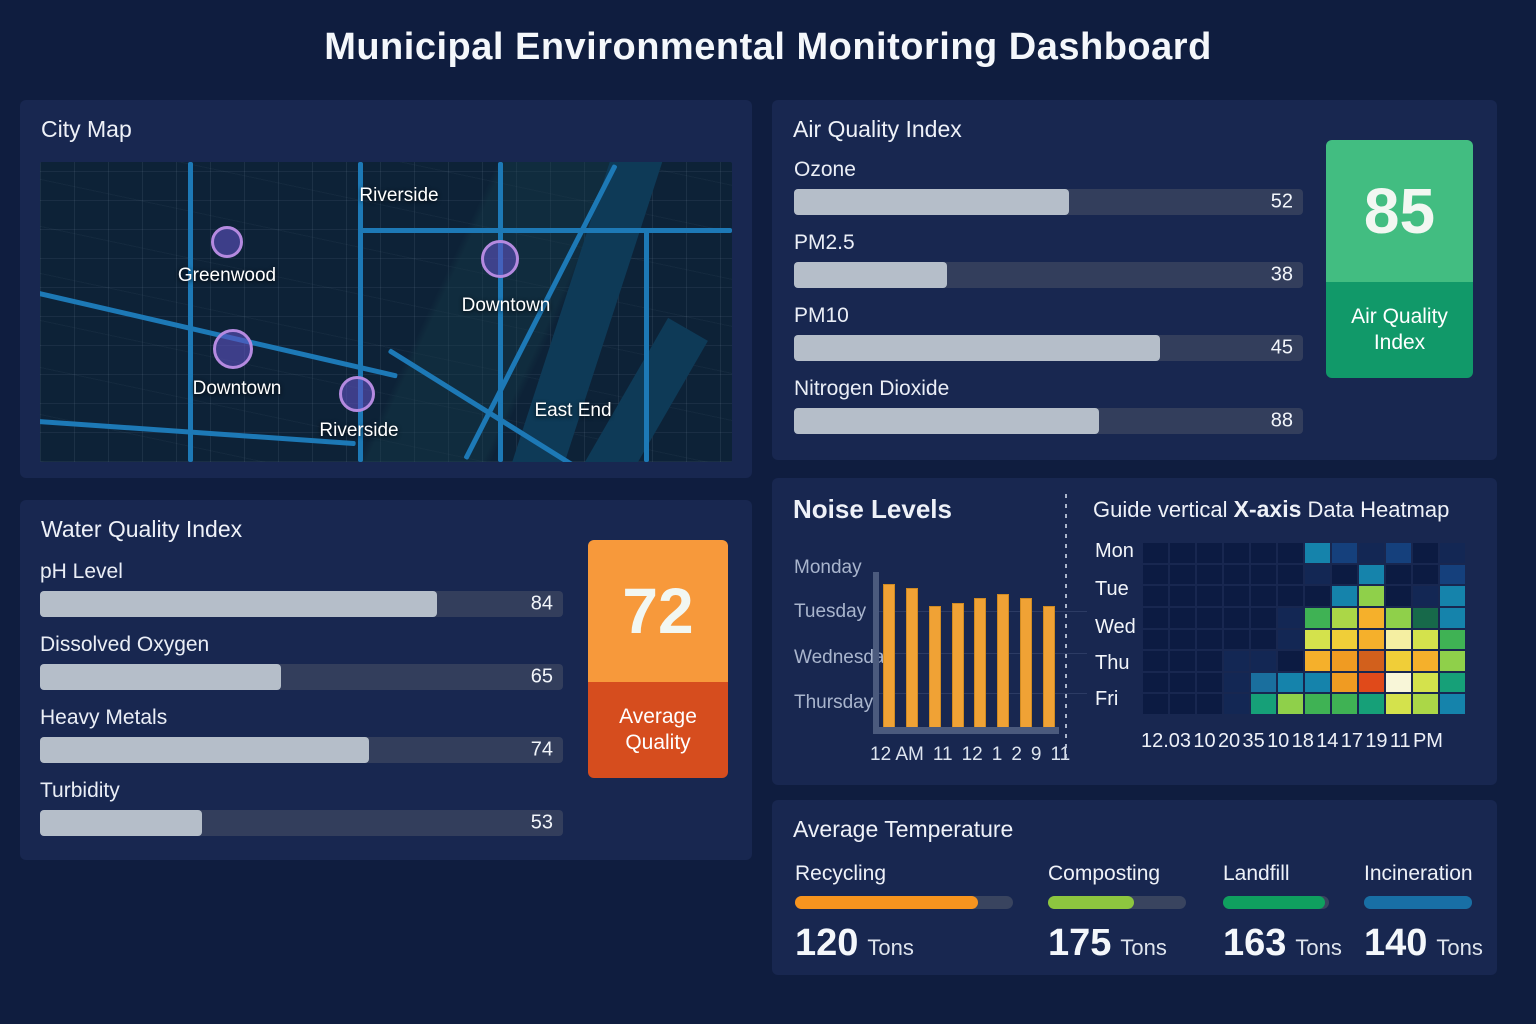 Image resolution: width=1536 pixels, height=1024 pixels. I want to click on temp-metric-label: Recycling, so click(841, 873).